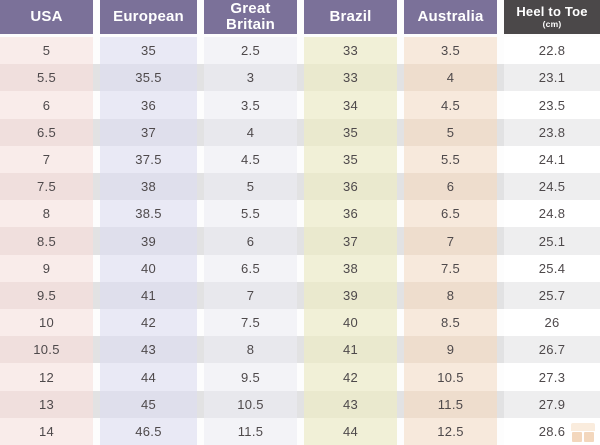 The height and width of the screenshot is (445, 600). I want to click on column-header-brazil: Brazil, so click(350, 17).